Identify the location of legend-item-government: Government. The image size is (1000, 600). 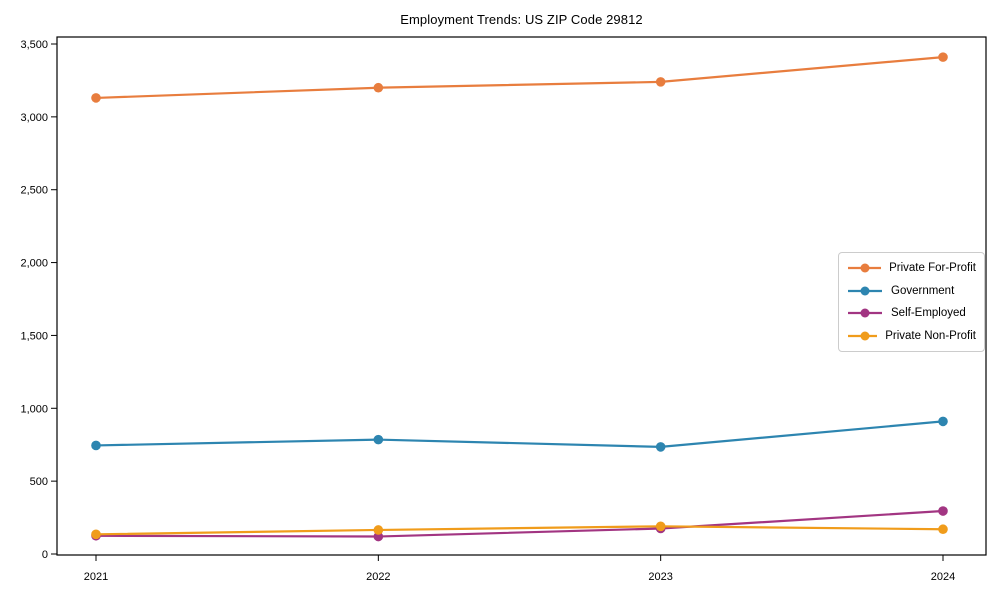
(911, 291).